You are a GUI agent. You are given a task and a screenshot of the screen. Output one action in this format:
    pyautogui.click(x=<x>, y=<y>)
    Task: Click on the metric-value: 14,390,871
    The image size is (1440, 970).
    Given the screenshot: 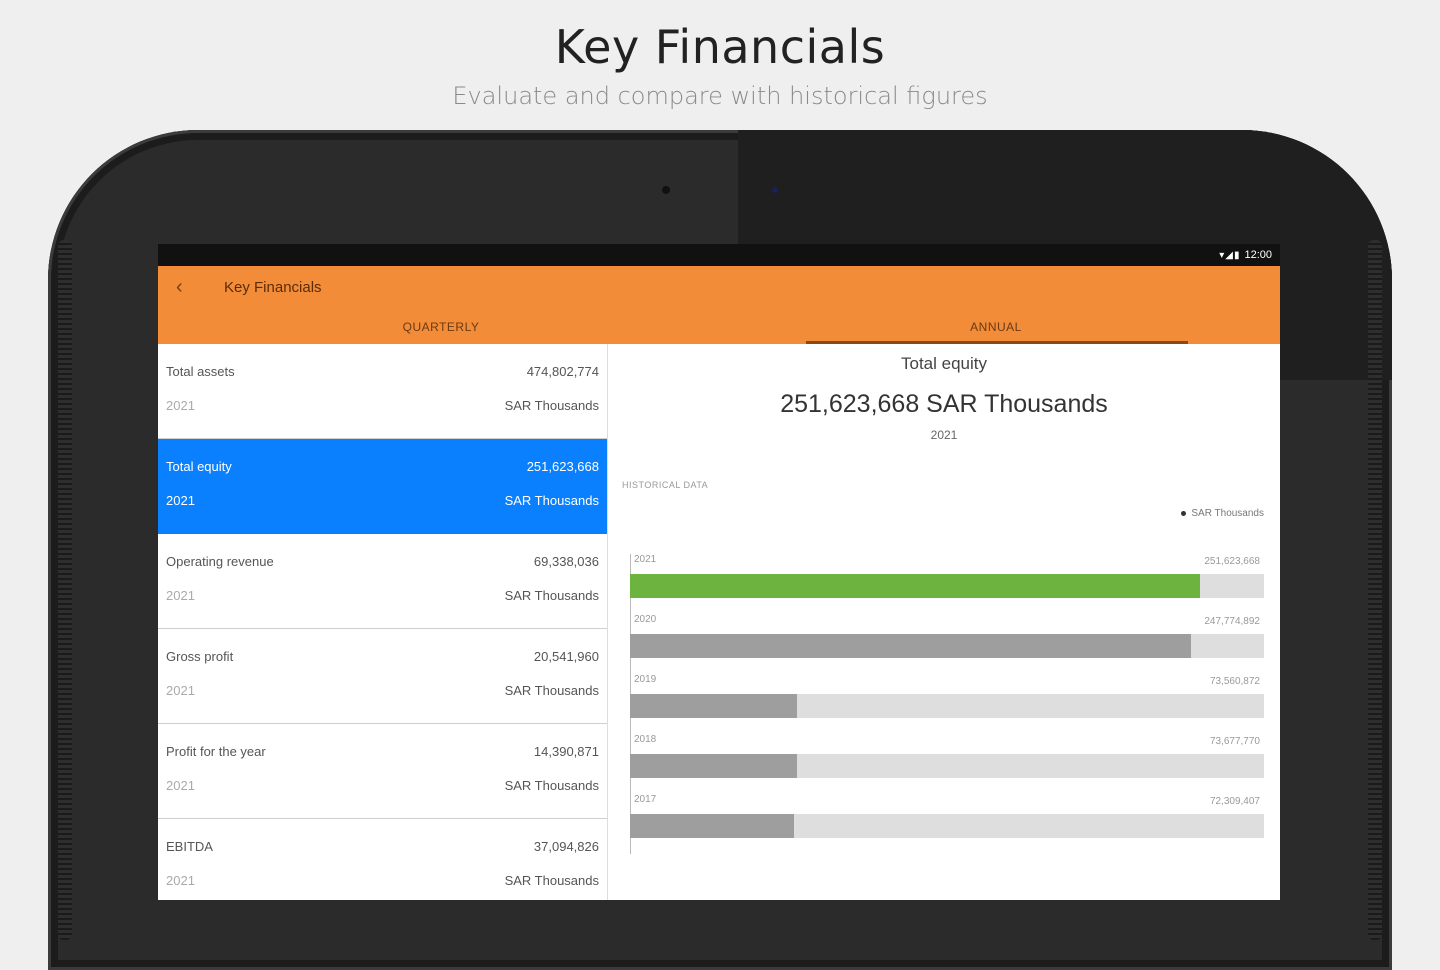 What is the action you would take?
    pyautogui.click(x=566, y=751)
    